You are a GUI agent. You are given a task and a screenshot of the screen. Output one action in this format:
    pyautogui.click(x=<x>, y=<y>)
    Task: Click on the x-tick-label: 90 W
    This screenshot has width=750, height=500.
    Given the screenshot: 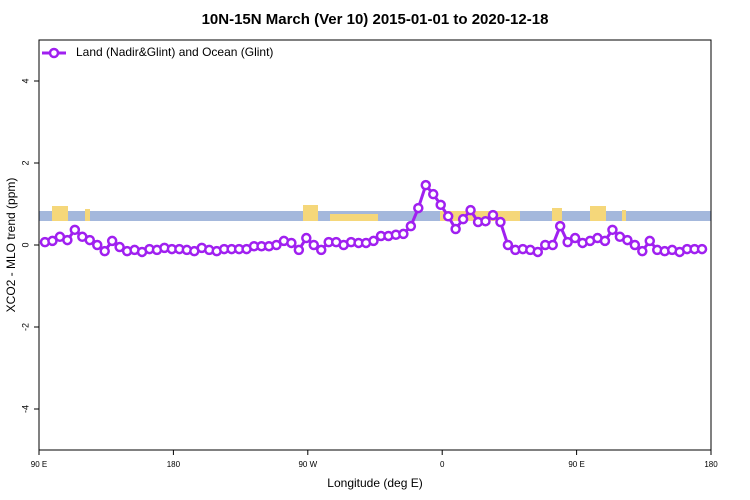 What is the action you would take?
    pyautogui.click(x=307, y=464)
    